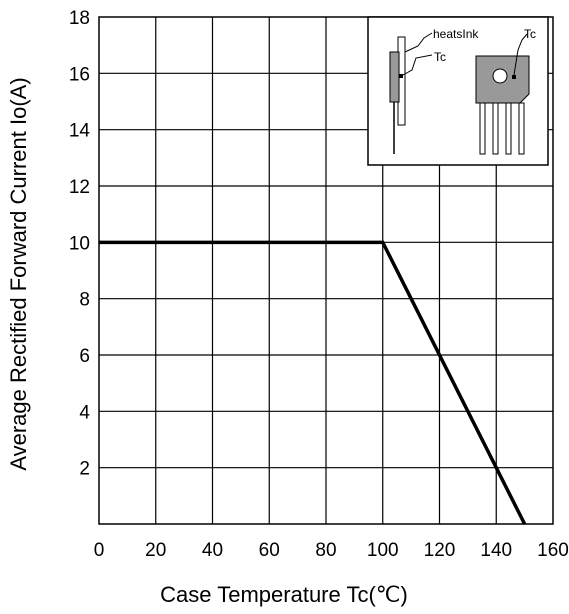  I want to click on y-tick-label: 10, so click(79, 243).